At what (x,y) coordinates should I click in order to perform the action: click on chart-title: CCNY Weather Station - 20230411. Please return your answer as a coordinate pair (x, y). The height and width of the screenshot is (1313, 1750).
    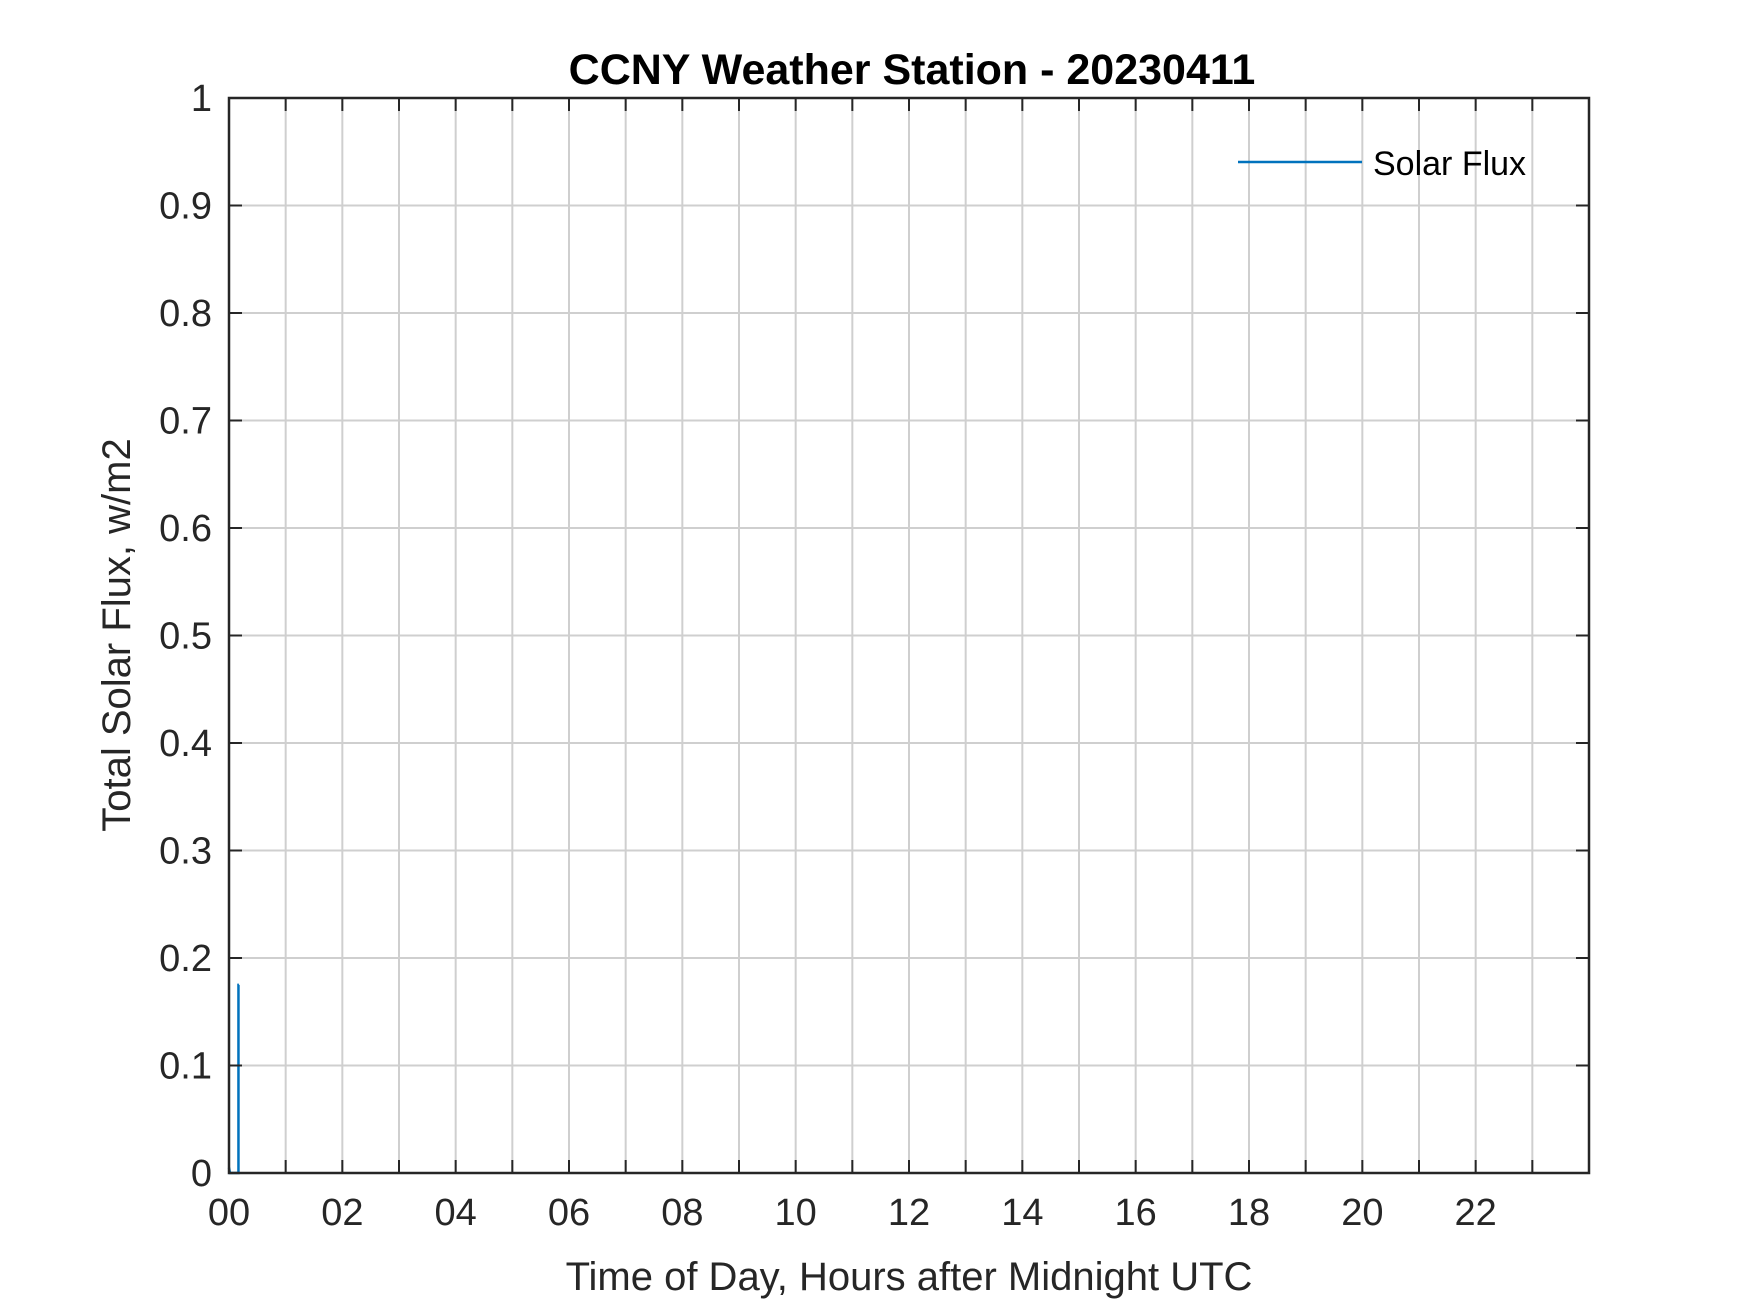
    Looking at the image, I should click on (912, 70).